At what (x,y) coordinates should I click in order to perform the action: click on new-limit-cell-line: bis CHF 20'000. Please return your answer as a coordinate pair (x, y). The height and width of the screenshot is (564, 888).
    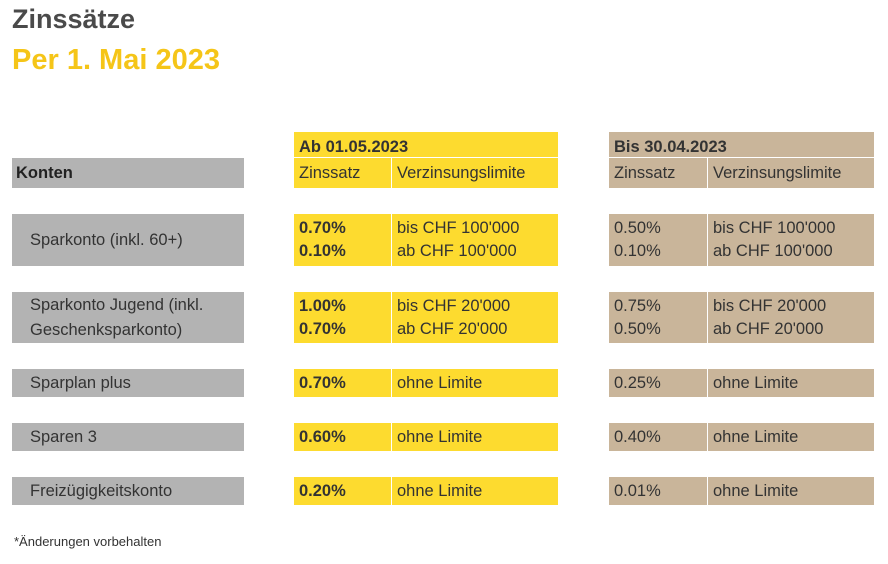
    Looking at the image, I should click on (454, 305).